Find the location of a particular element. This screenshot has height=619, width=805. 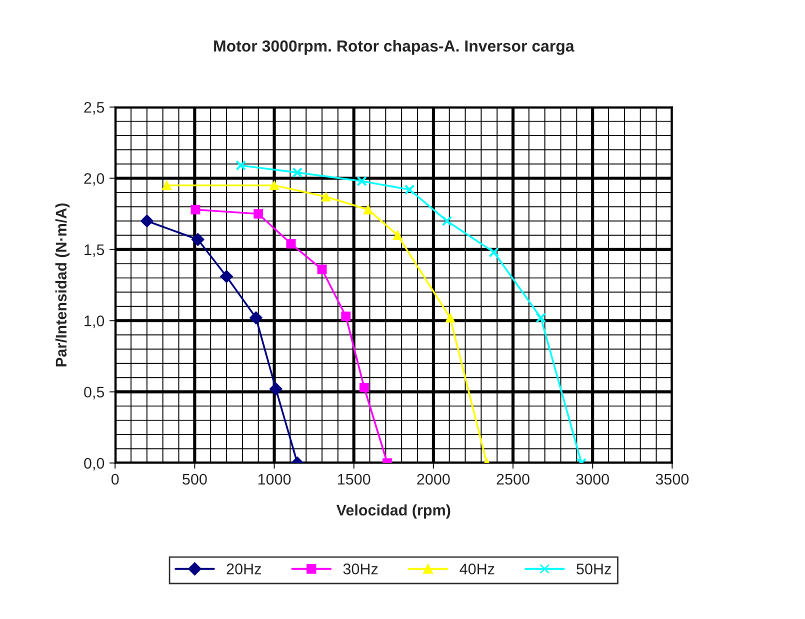

x-tick-label: 2500 is located at coordinates (513, 479).